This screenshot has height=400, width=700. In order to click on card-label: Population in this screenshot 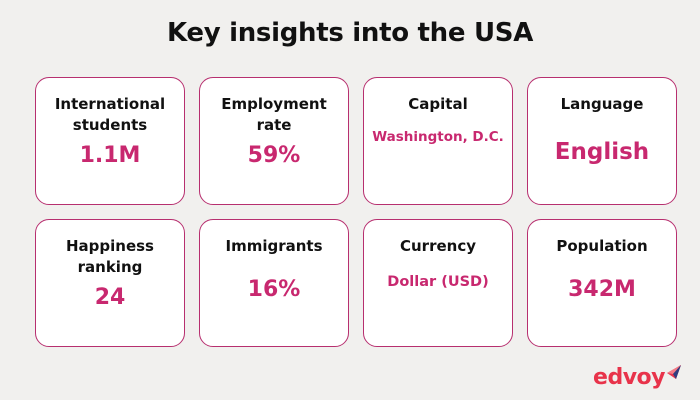, I will do `click(602, 246)`.